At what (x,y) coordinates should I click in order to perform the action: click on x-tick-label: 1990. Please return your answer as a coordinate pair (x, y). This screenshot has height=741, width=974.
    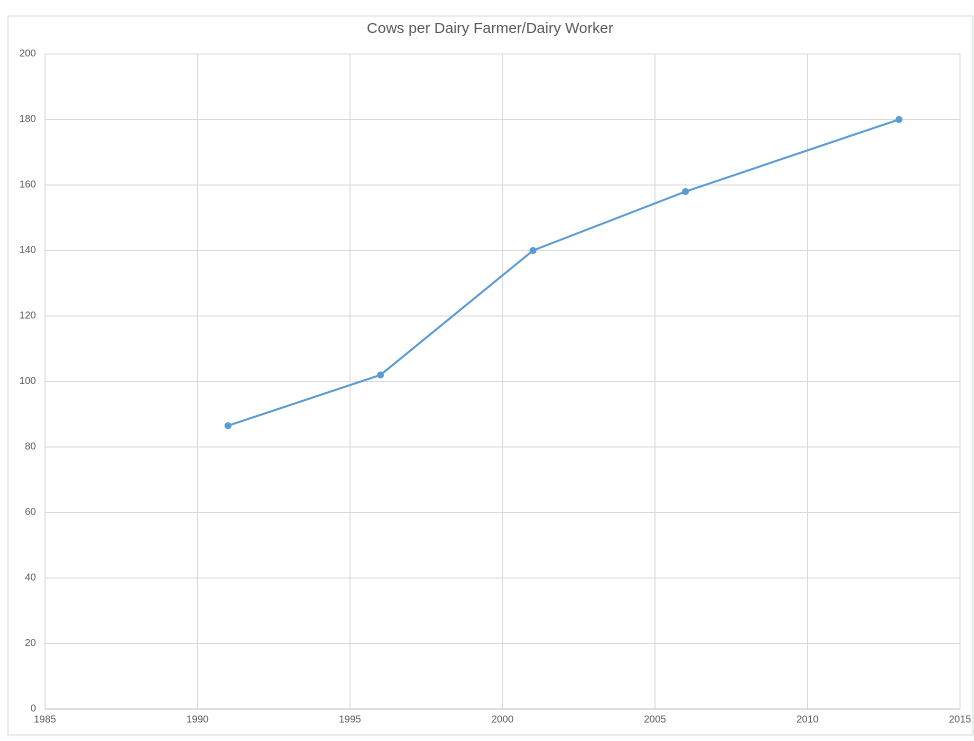
    Looking at the image, I should click on (197, 720).